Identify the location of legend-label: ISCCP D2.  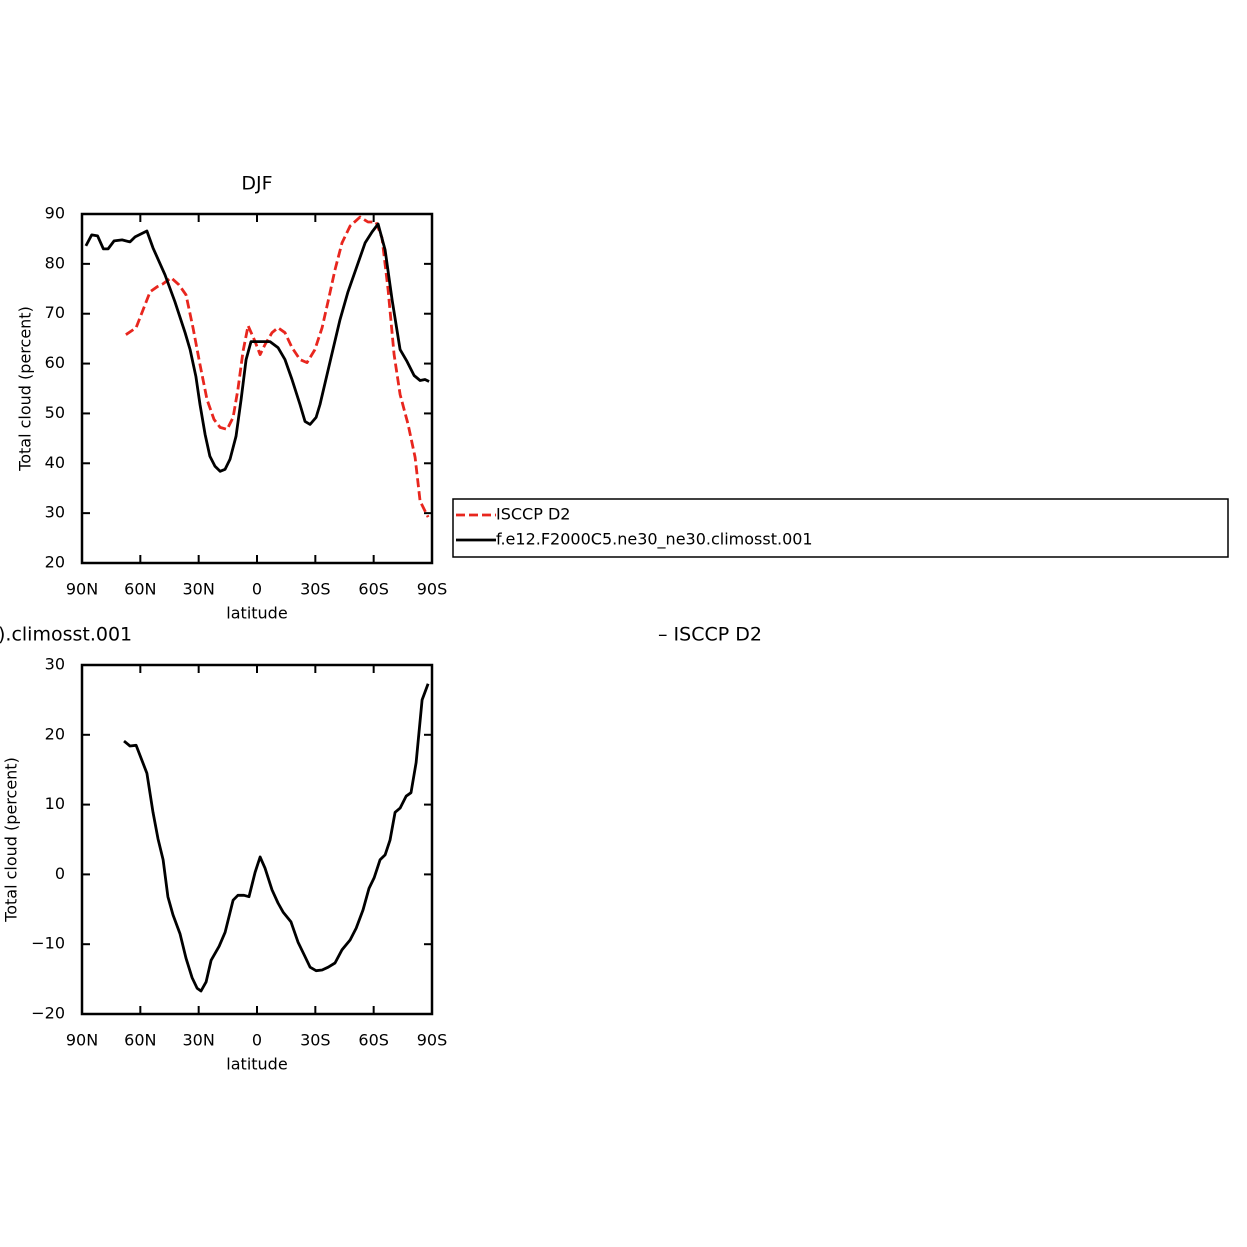
(533, 514).